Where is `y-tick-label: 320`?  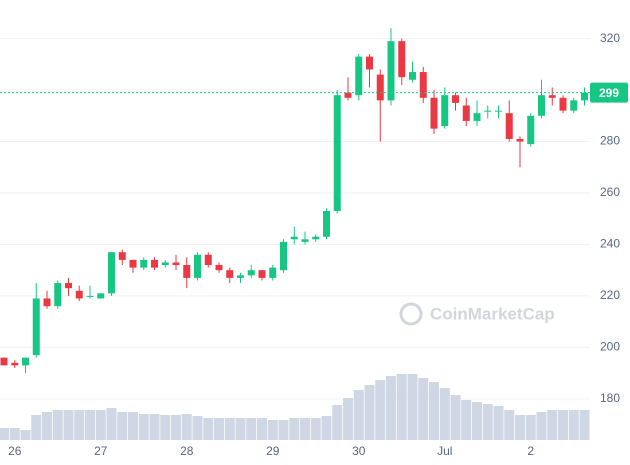
y-tick-label: 320 is located at coordinates (610, 38).